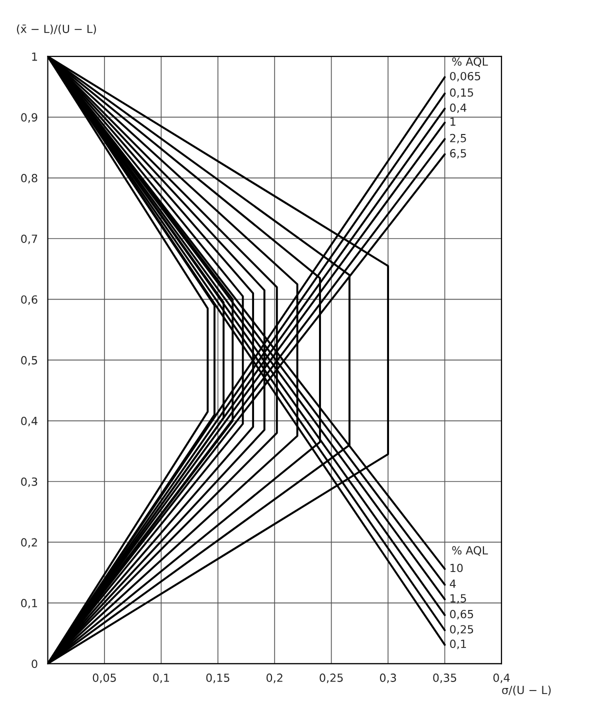 The height and width of the screenshot is (706, 597). What do you see at coordinates (526, 691) in the screenshot?
I see `x-axis-title: σ/(U − L)` at bounding box center [526, 691].